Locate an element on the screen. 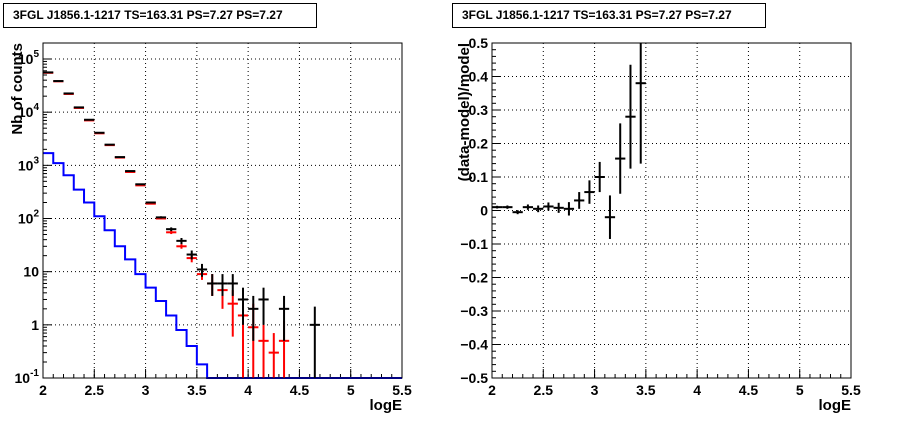 The height and width of the screenshot is (421, 898). y-tick-label: 0 is located at coordinates (484, 211).